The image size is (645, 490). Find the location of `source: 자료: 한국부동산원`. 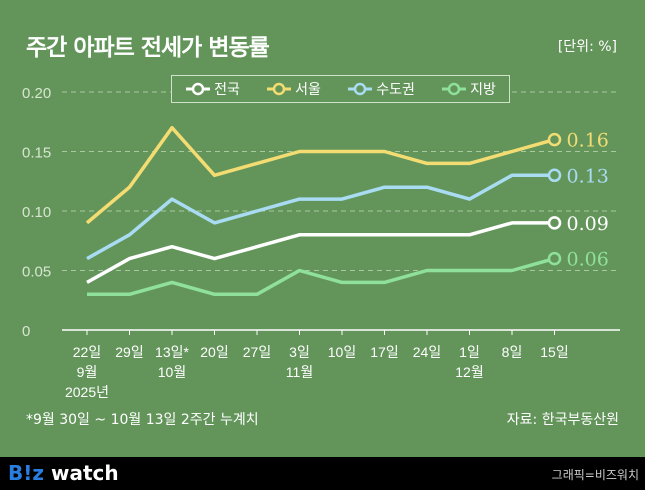

source: 자료: 한국부동산원 is located at coordinates (562, 420).